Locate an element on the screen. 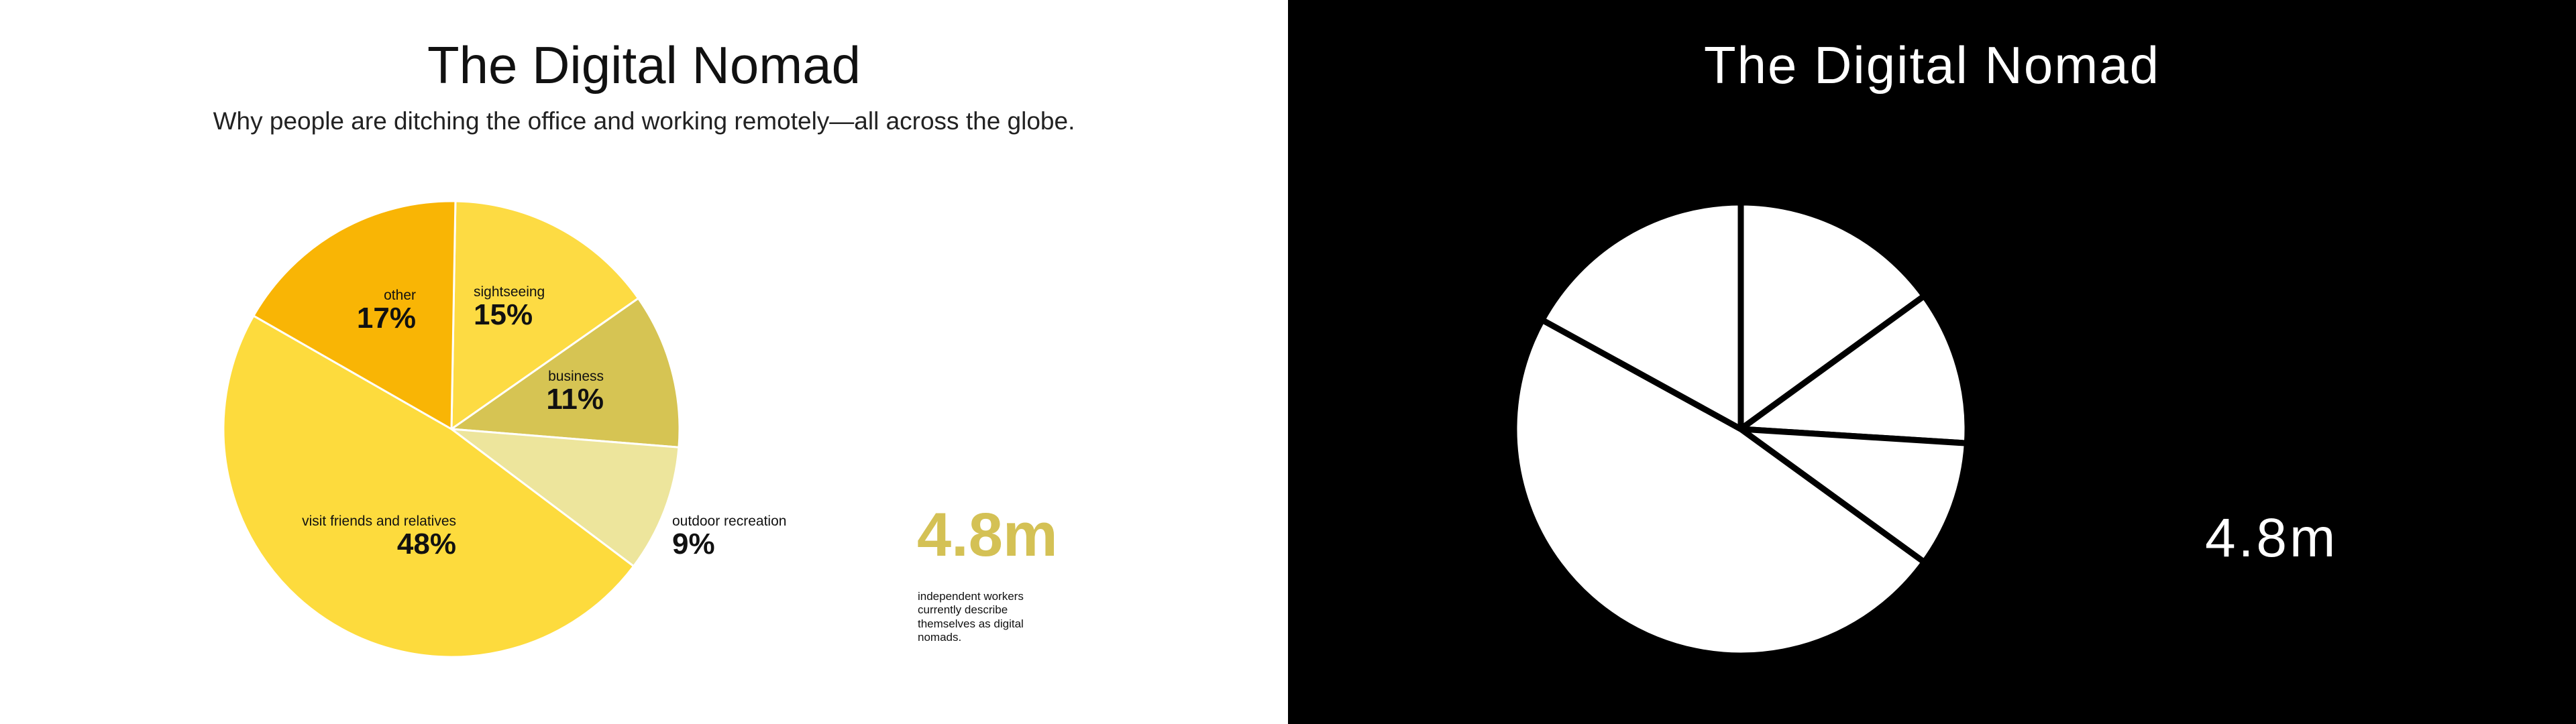  slice-percent: 48% is located at coordinates (426, 544).